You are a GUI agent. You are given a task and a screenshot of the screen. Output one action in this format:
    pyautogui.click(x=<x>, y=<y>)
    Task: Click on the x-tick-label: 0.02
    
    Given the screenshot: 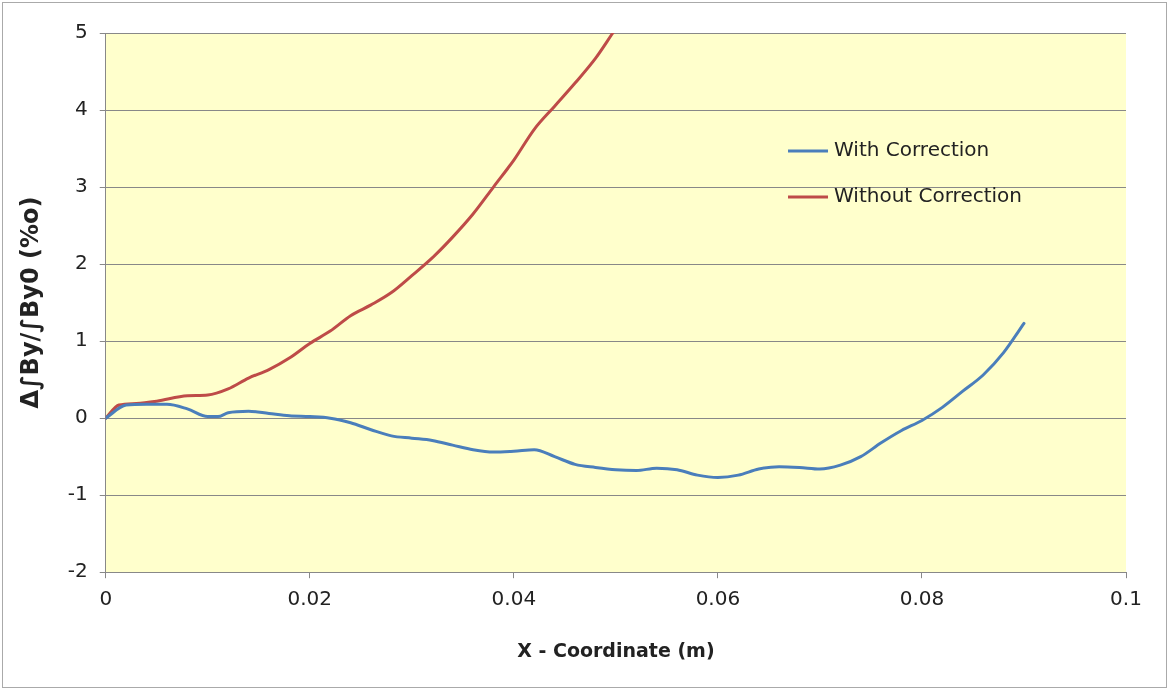 What is the action you would take?
    pyautogui.click(x=310, y=598)
    